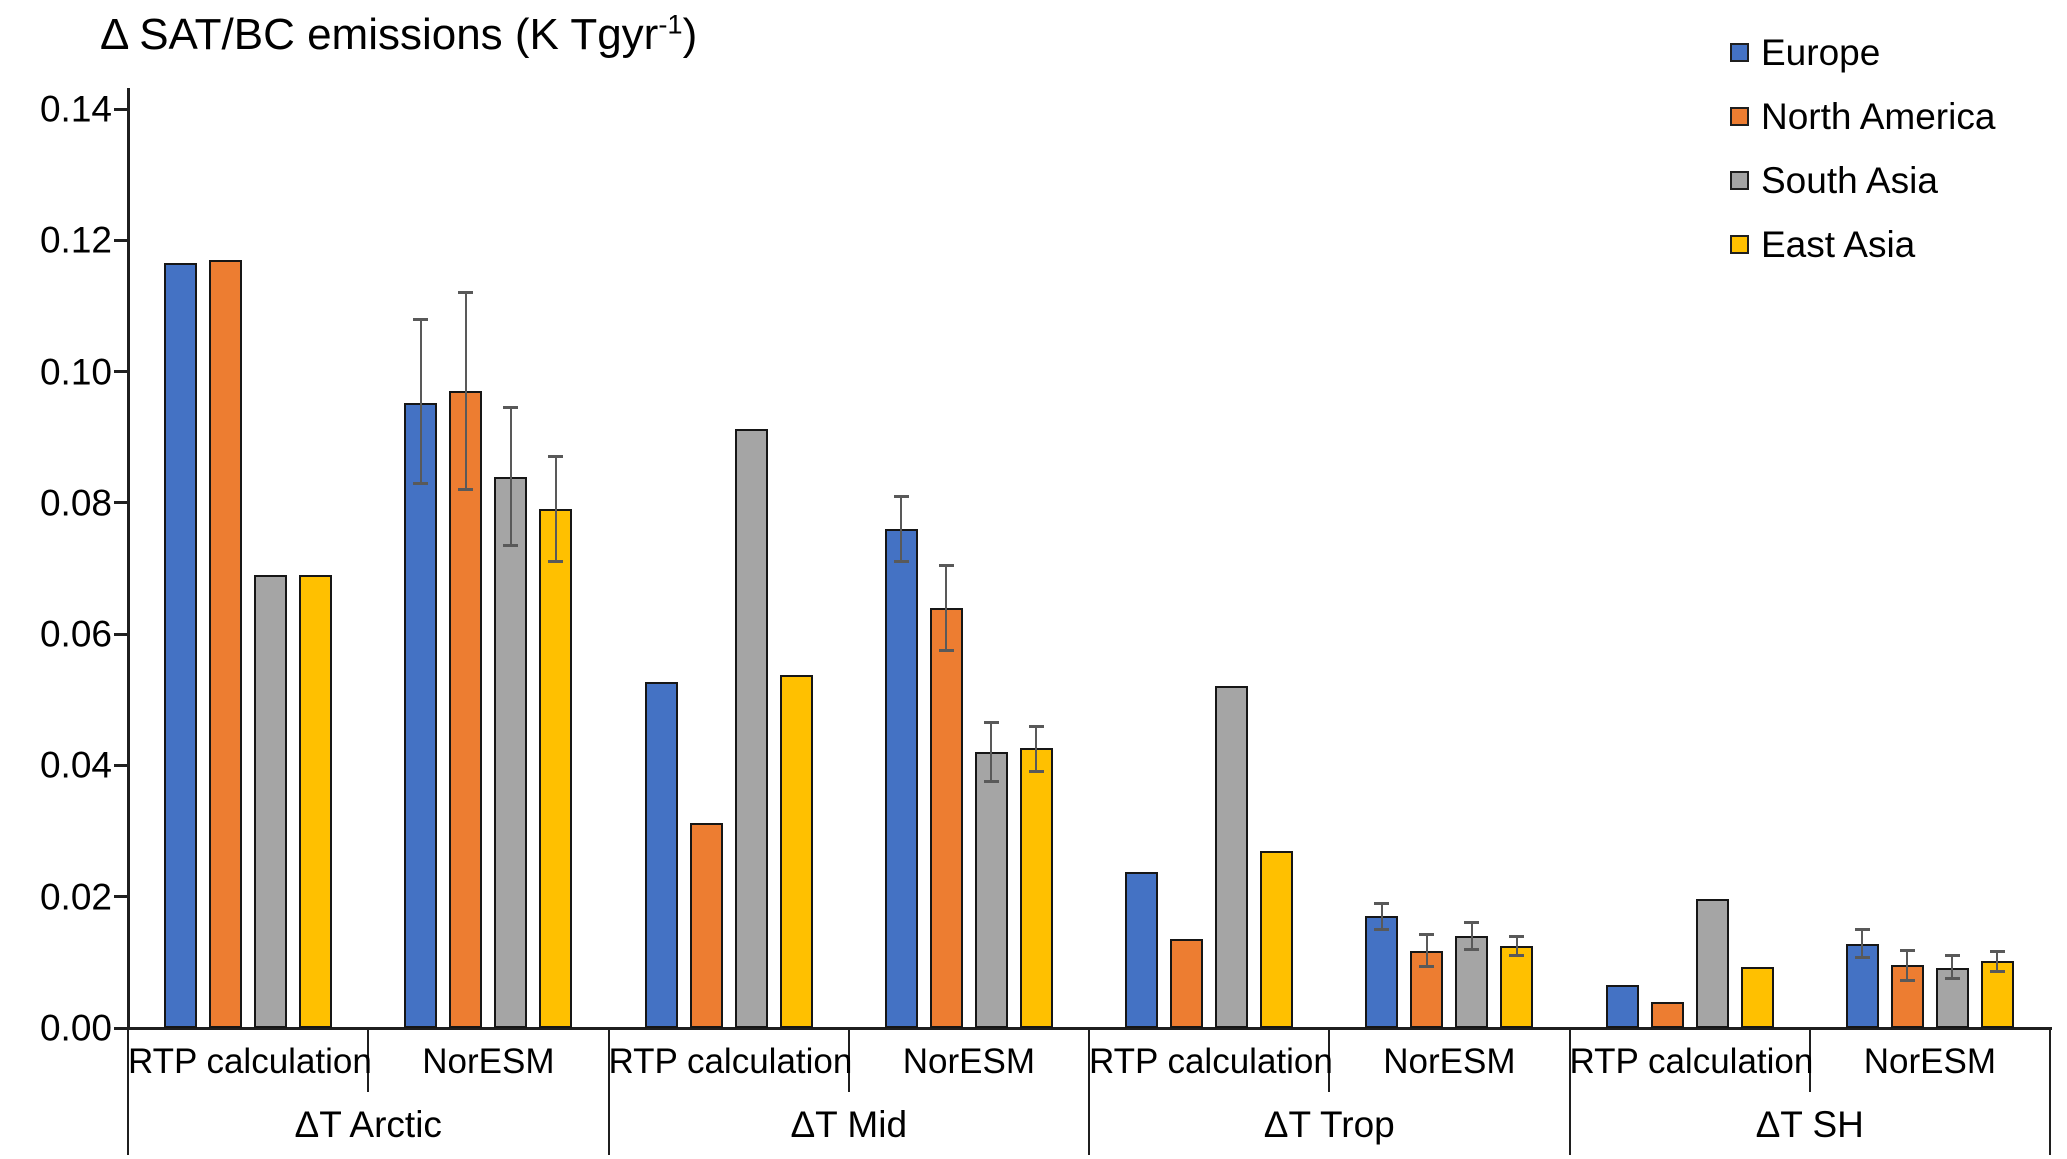  I want to click on error-bar-east-asia-t-sh-noresm-cap-top, so click(1997, 952).